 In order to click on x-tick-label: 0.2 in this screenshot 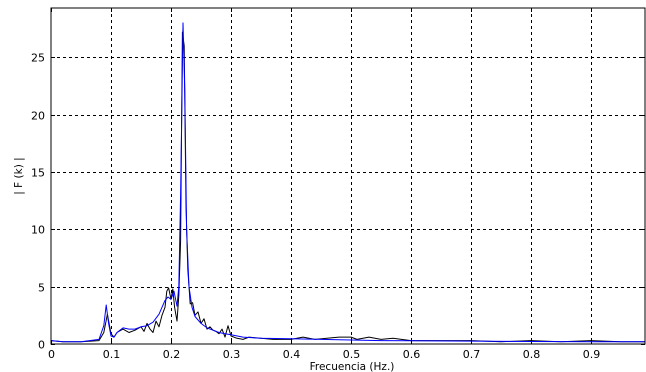, I will do `click(172, 354)`.